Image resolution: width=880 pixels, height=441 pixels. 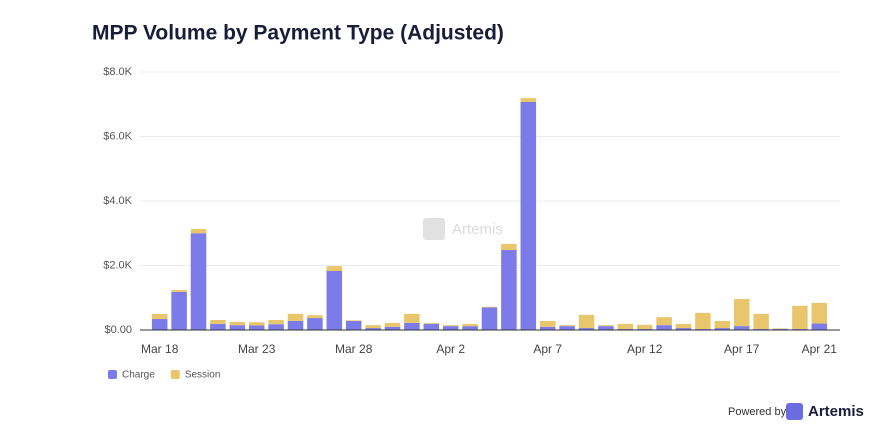 What do you see at coordinates (117, 265) in the screenshot?
I see `y-tick-label: $2.0K` at bounding box center [117, 265].